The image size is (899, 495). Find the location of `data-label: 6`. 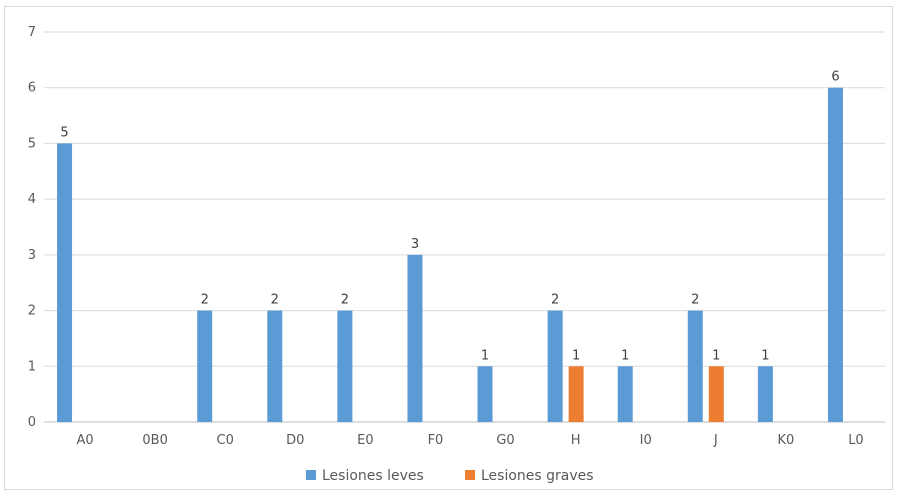

data-label: 6 is located at coordinates (835, 77).